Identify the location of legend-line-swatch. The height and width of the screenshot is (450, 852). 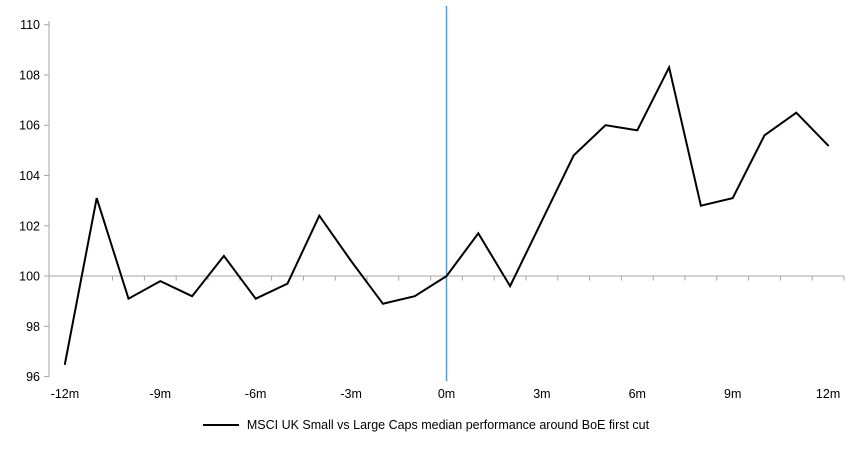
(220, 425).